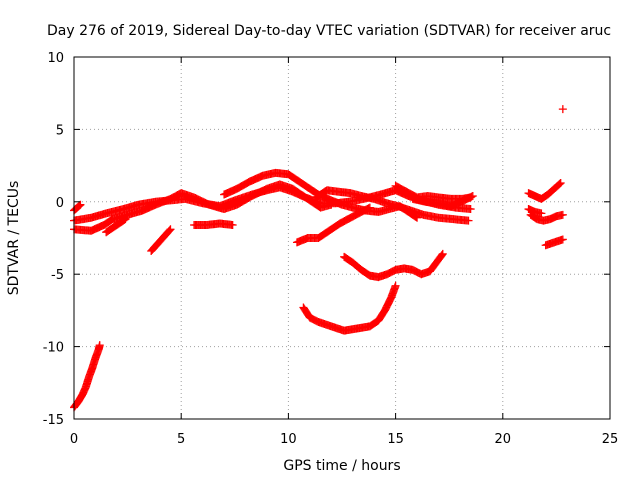  Describe the element at coordinates (57, 275) in the screenshot. I see `y-tick-label: -5` at that location.